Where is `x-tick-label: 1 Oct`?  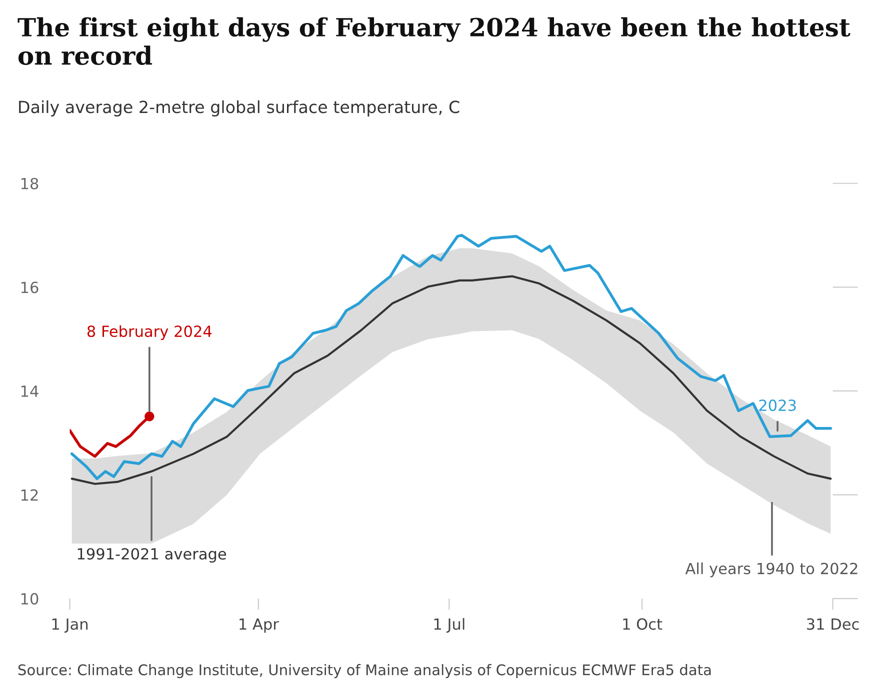 x-tick-label: 1 Oct is located at coordinates (642, 624).